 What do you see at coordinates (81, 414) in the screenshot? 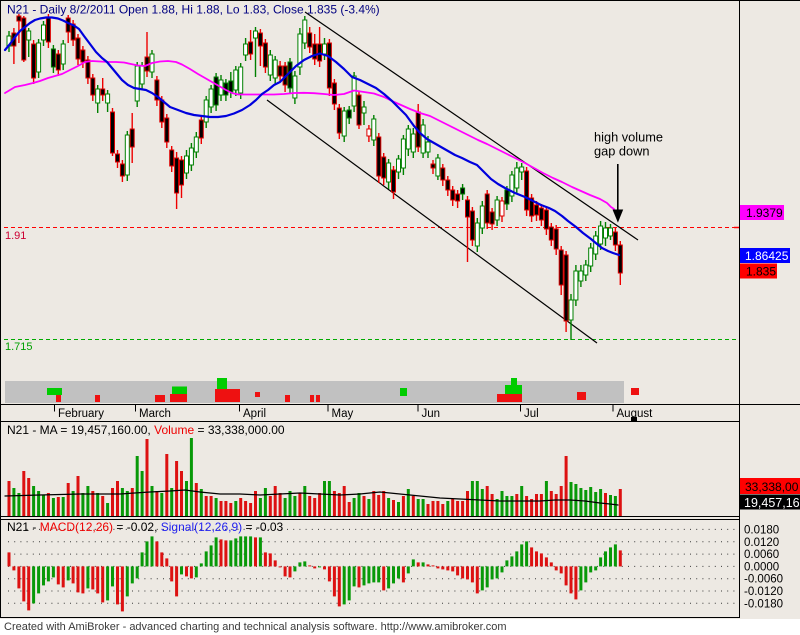
I see `svg-text: February` at bounding box center [81, 414].